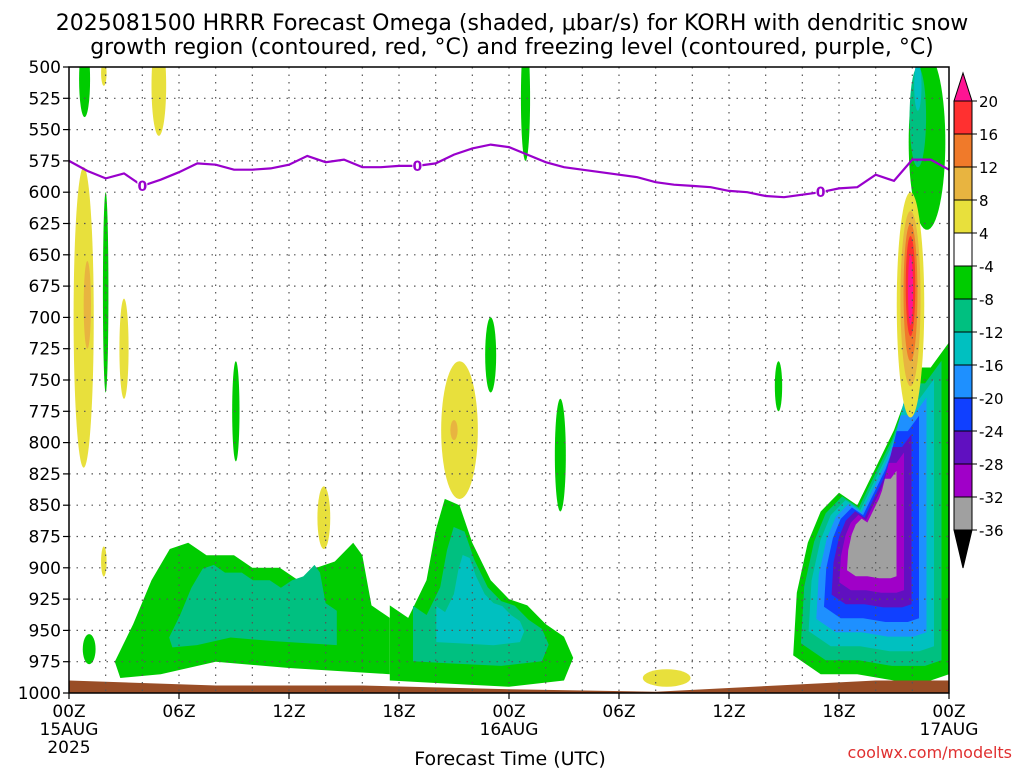 The height and width of the screenshot is (768, 1024). I want to click on y-tick-label: 700, so click(45, 318).